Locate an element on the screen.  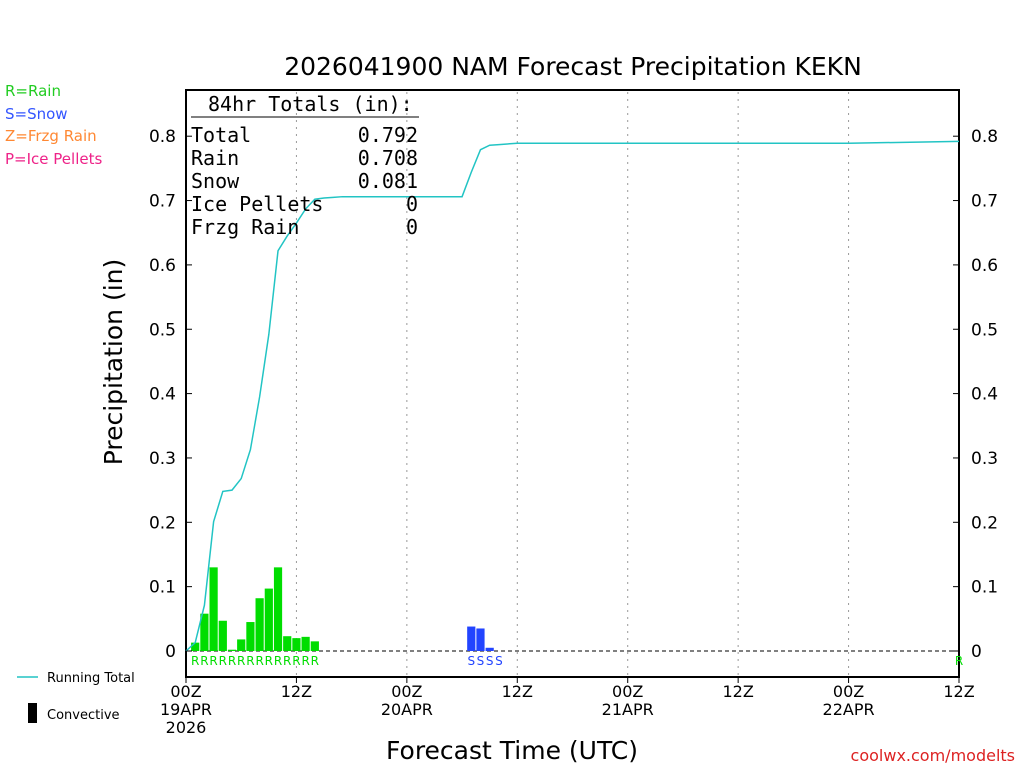
y-tick-label: 0.1 is located at coordinates (162, 588).